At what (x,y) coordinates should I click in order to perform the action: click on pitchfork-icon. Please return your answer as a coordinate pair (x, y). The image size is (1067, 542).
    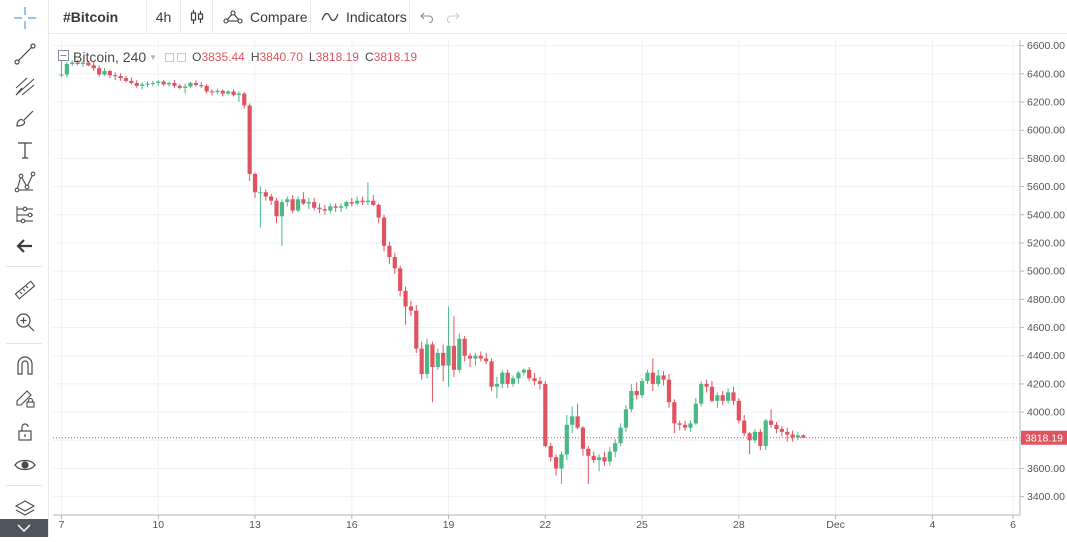
    Looking at the image, I should click on (25, 86).